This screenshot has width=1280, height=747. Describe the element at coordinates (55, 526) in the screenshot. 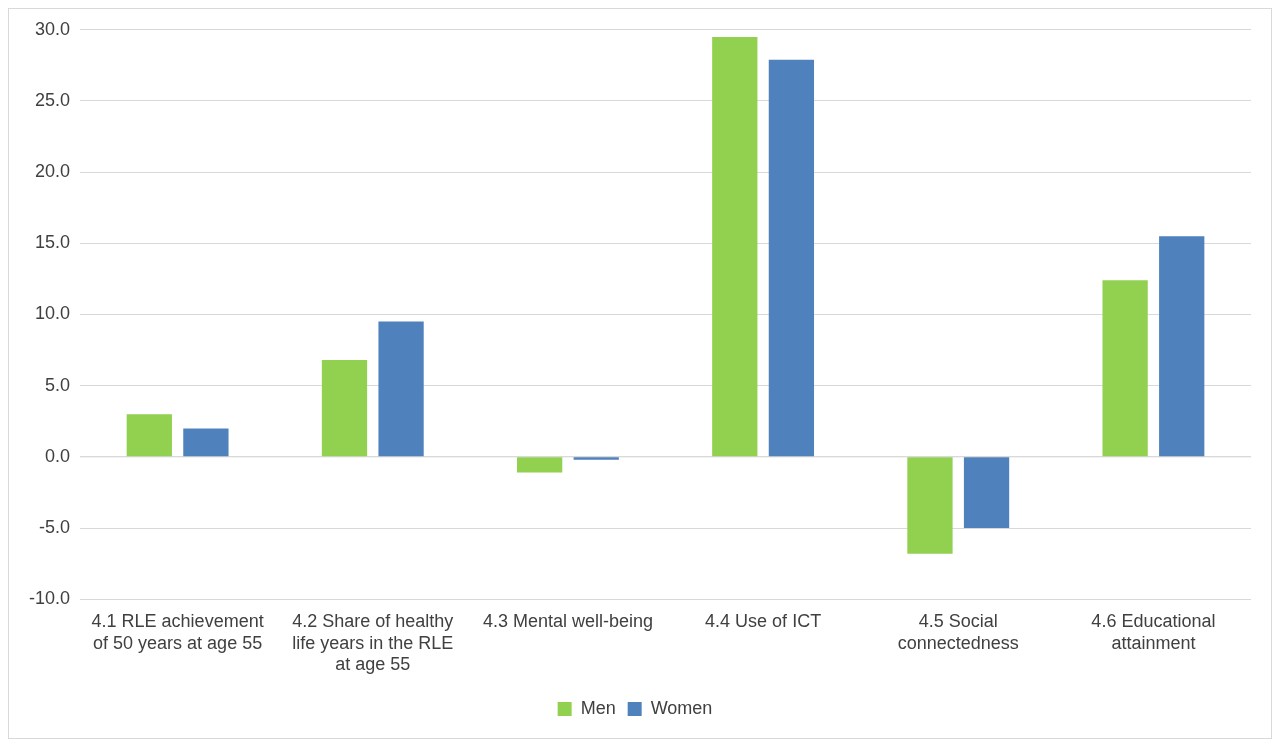

I see `y-tick-label: -5.0` at that location.